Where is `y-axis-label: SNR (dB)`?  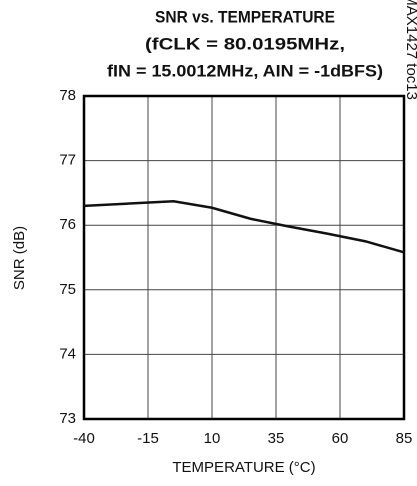
y-axis-label: SNR (dB) is located at coordinates (19, 258).